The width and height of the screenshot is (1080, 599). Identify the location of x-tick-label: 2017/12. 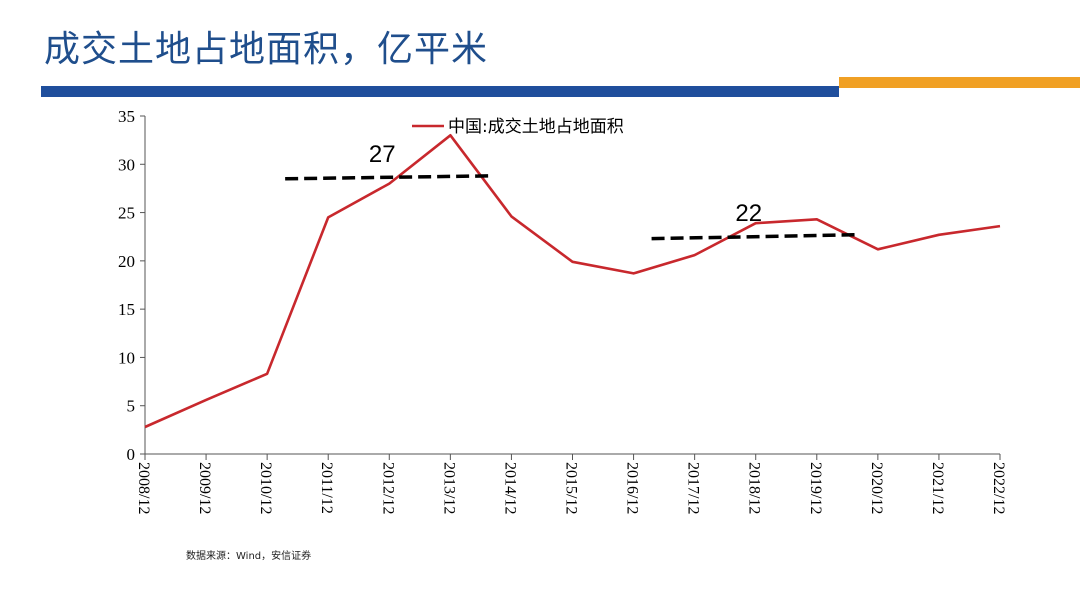
(693, 488).